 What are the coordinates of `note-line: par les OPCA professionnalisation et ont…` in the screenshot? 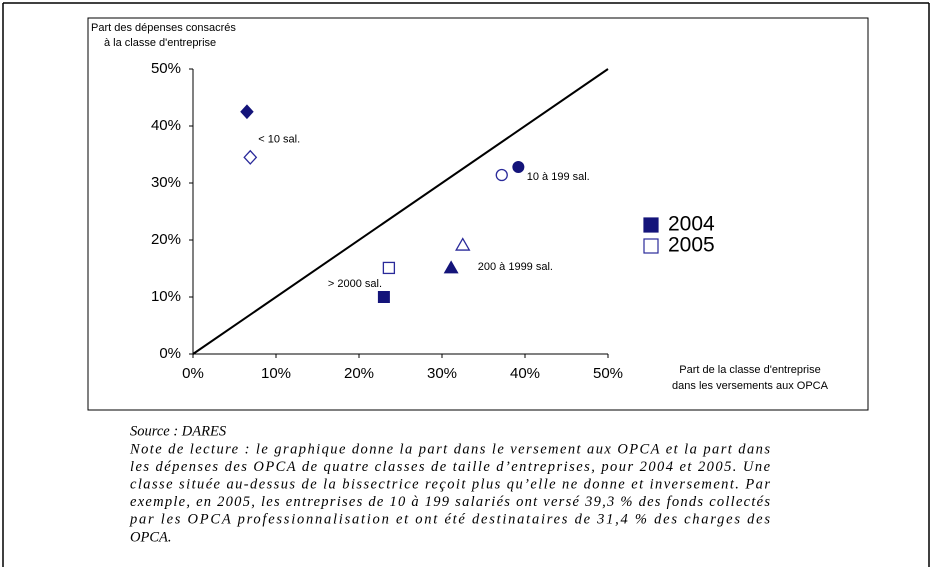 It's located at (449, 520).